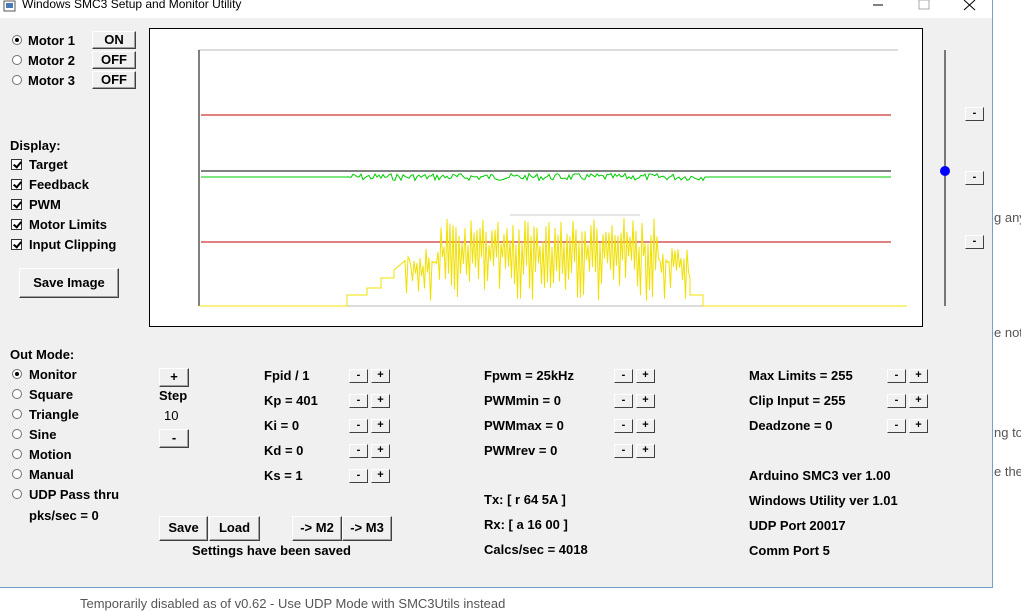  Describe the element at coordinates (529, 375) in the screenshot. I see `param-label: Fpwm = 25kHz` at that location.